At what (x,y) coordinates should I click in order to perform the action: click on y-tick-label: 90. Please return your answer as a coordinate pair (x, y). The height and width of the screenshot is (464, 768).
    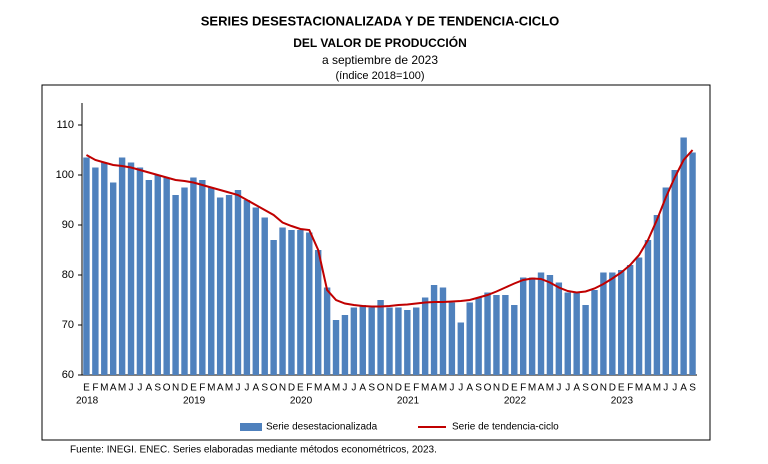
    Looking at the image, I should click on (68, 225).